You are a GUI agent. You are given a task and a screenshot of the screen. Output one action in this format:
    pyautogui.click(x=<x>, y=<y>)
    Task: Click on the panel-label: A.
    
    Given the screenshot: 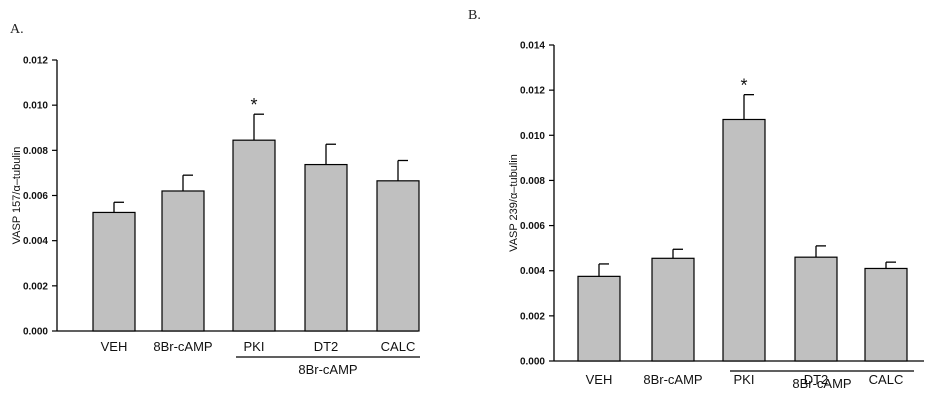 What is the action you would take?
    pyautogui.click(x=17, y=29)
    